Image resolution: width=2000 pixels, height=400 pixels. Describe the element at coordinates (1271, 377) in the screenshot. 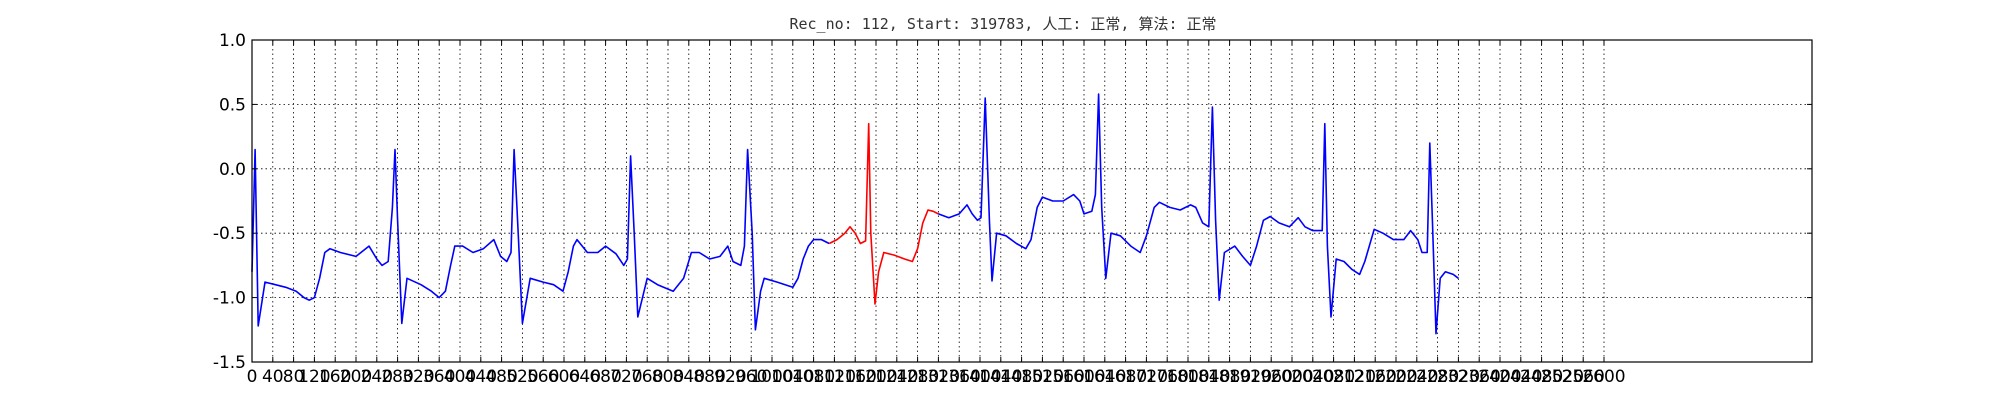

I see `x-tick-label: 1960` at that location.